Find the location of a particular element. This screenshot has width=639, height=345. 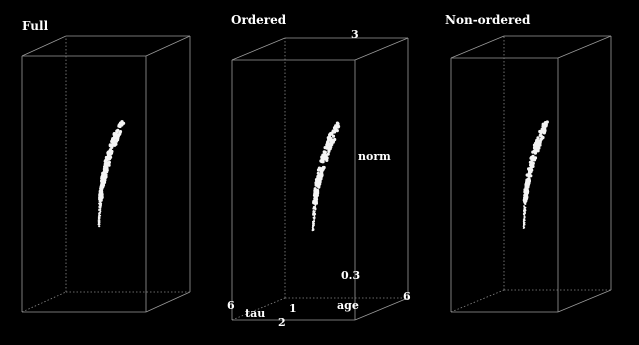

panel-title-ordered: Ordered is located at coordinates (259, 20).